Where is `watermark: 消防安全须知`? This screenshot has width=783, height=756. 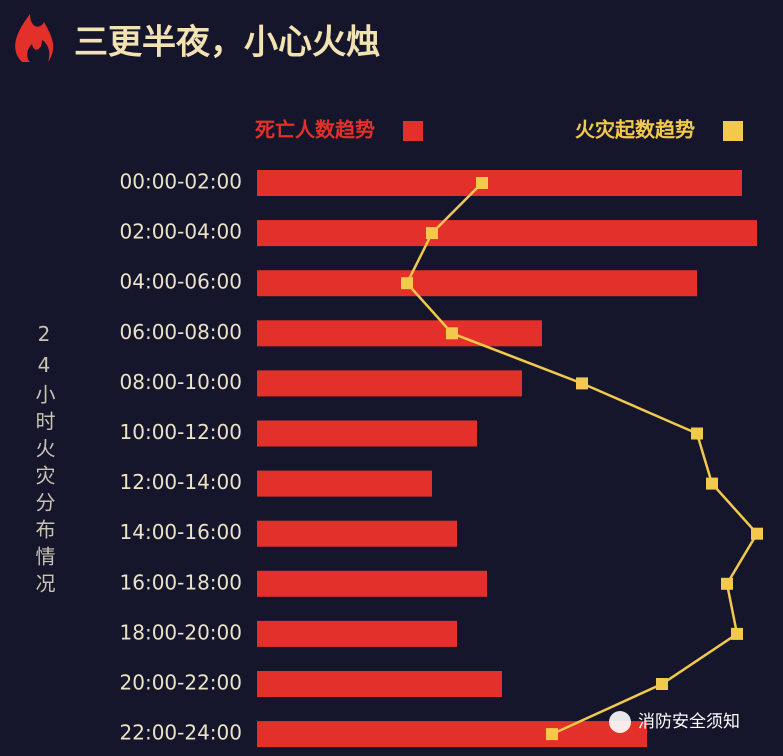
watermark: 消防安全须知 is located at coordinates (689, 722).